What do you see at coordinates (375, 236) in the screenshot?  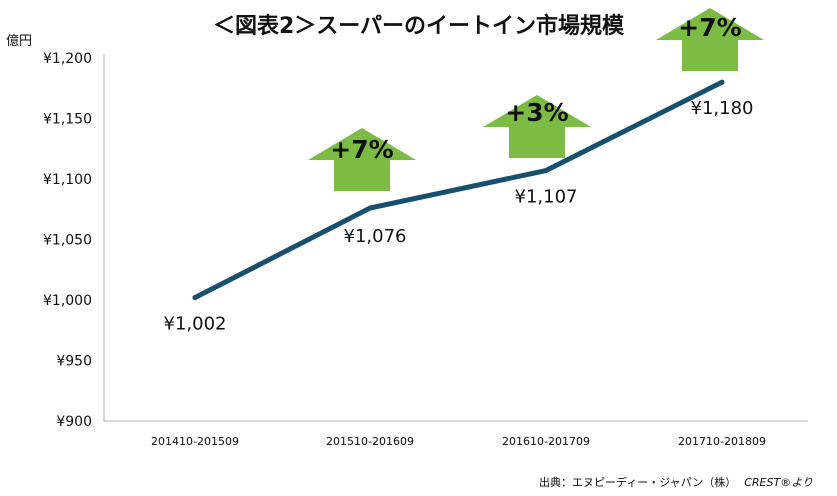 I see `data-label: ¥1,076` at bounding box center [375, 236].